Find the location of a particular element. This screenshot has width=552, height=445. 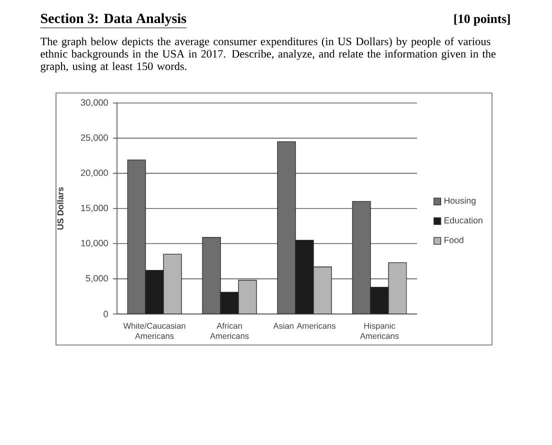

y-tick-label: 5,000 is located at coordinates (97, 279).